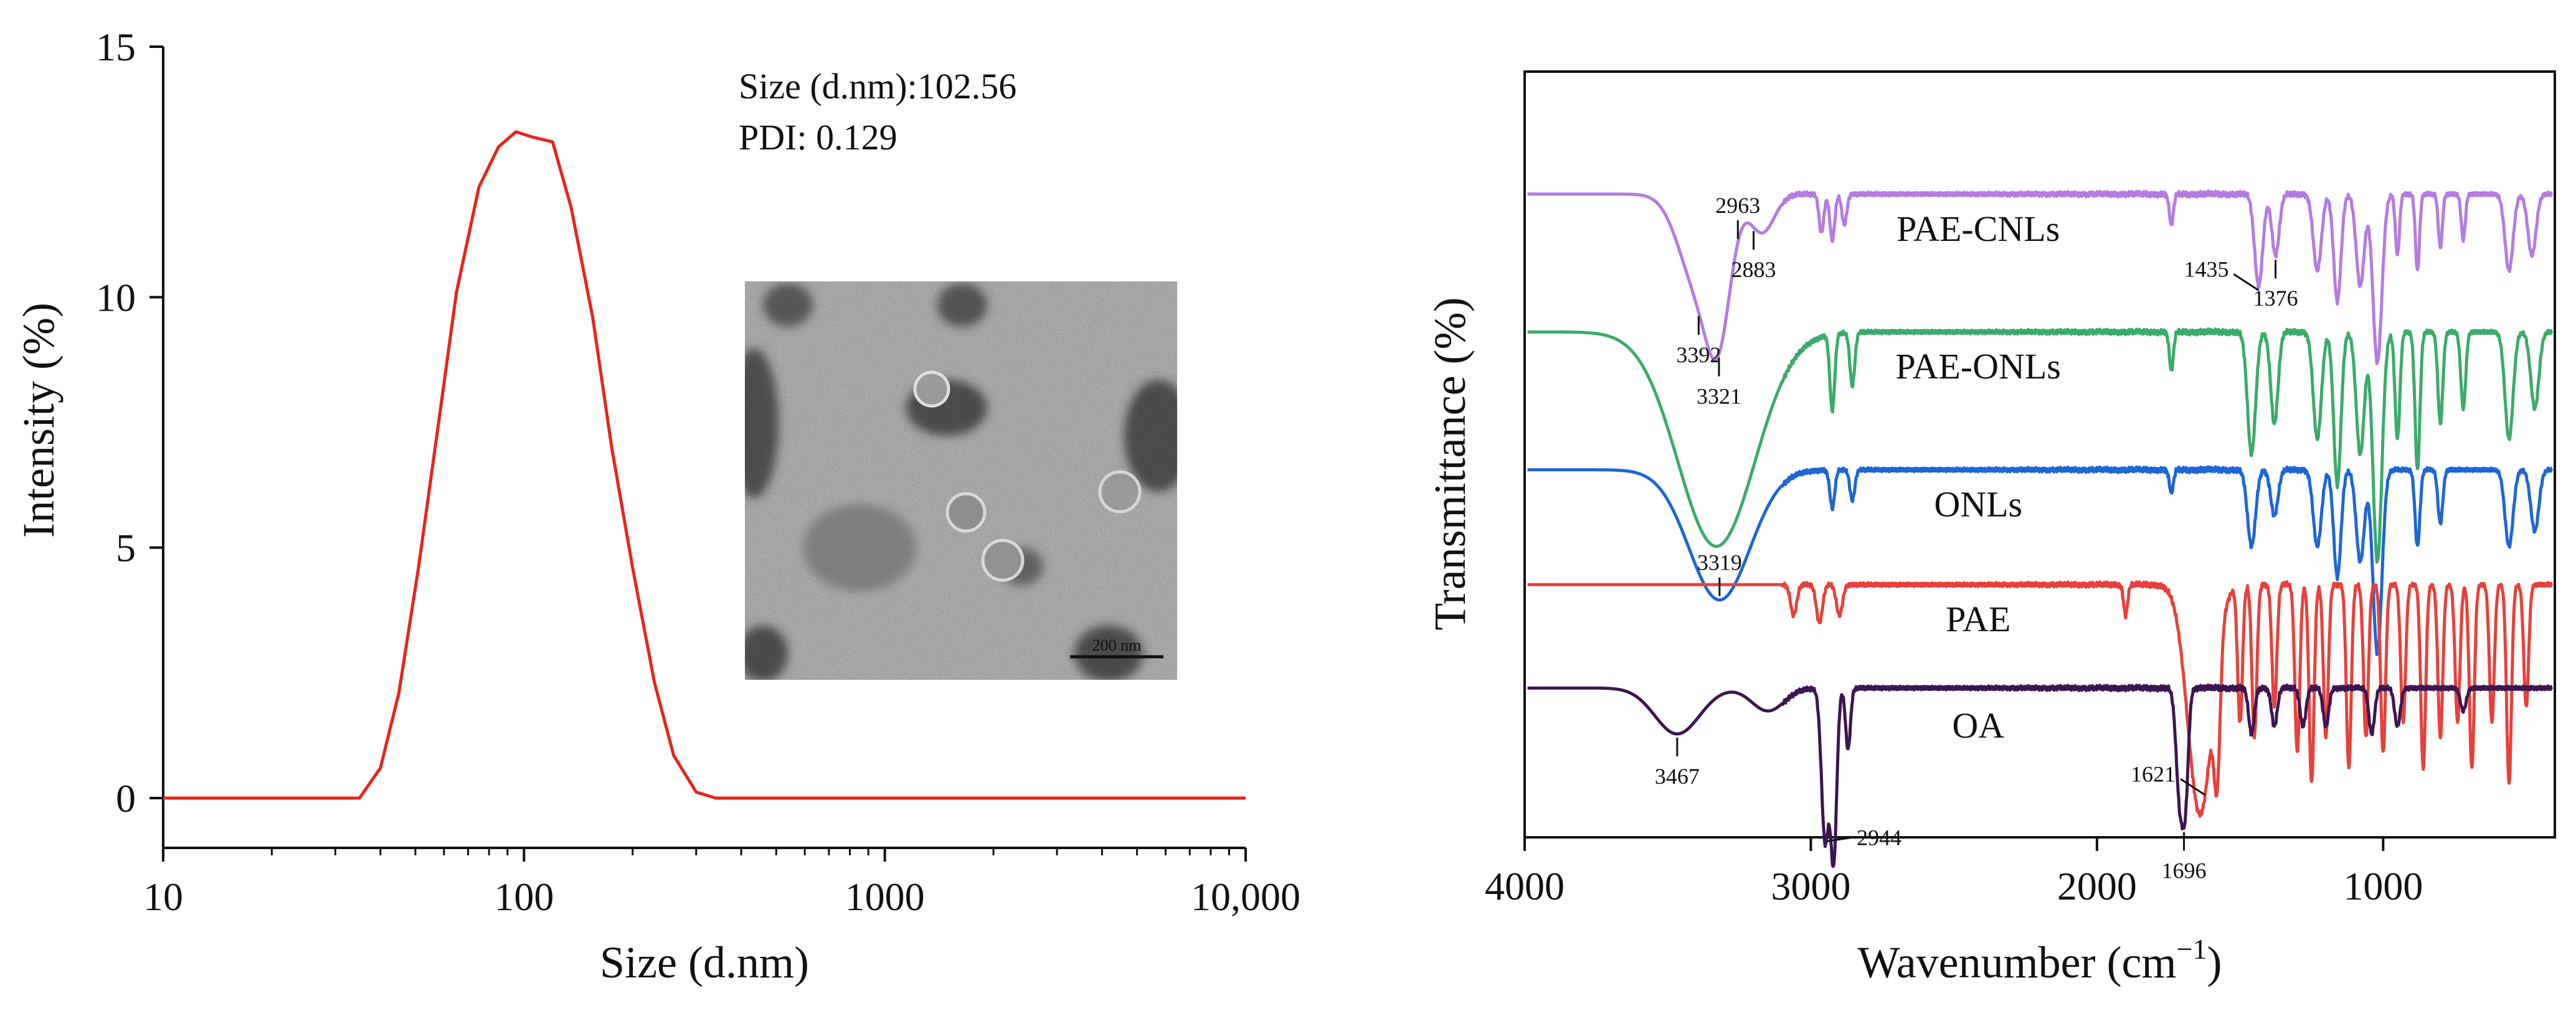 This screenshot has height=1011, width=2576. Describe the element at coordinates (1978, 619) in the screenshot. I see `ftir-series-label-pae: PAE` at that location.